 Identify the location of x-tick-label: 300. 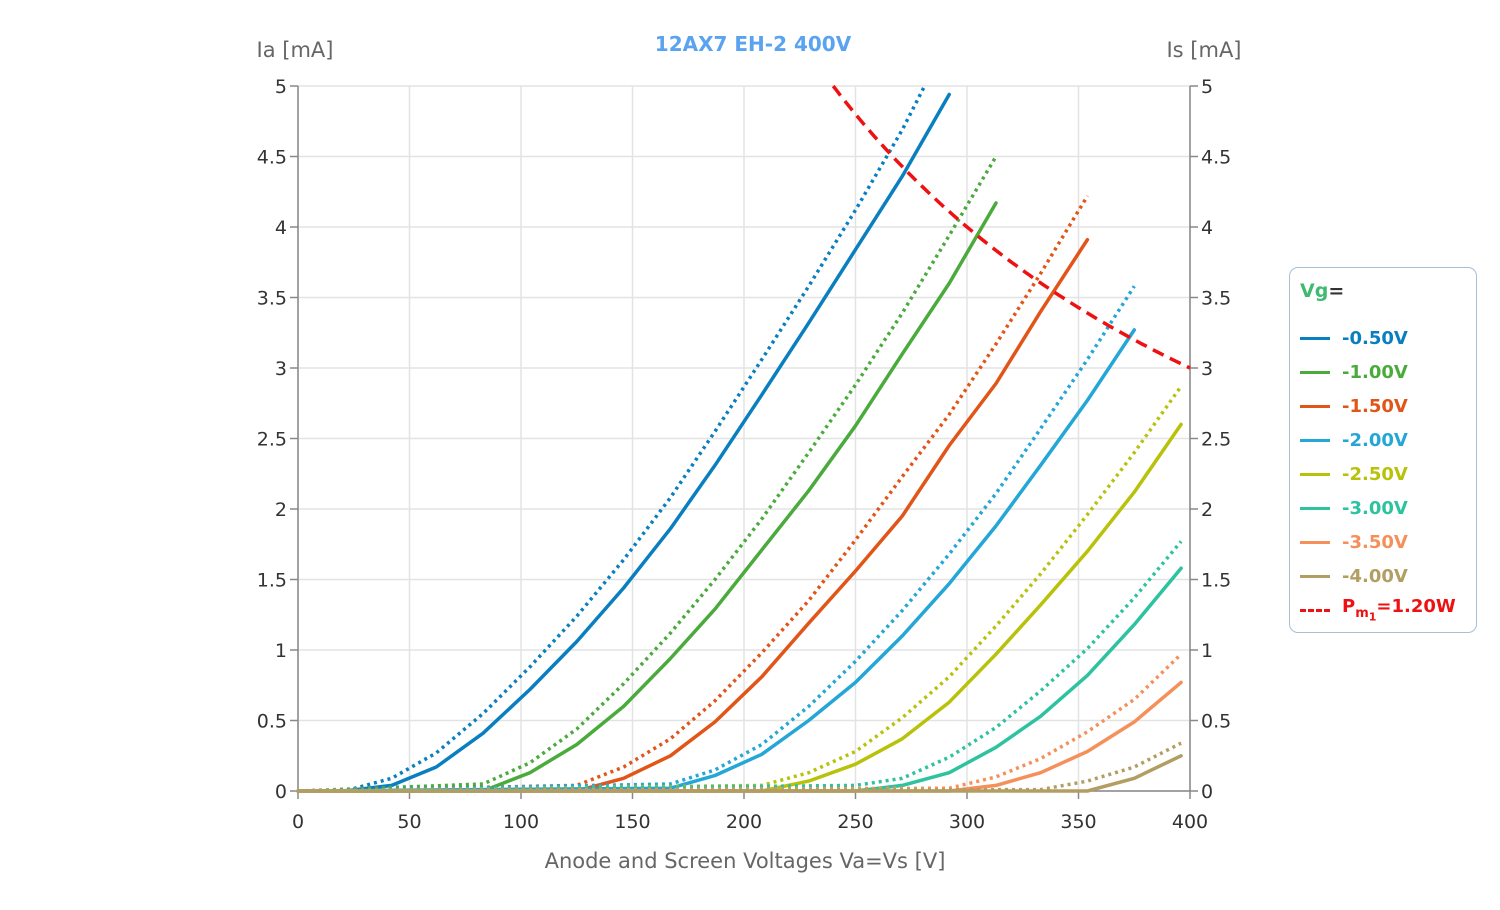
(967, 822).